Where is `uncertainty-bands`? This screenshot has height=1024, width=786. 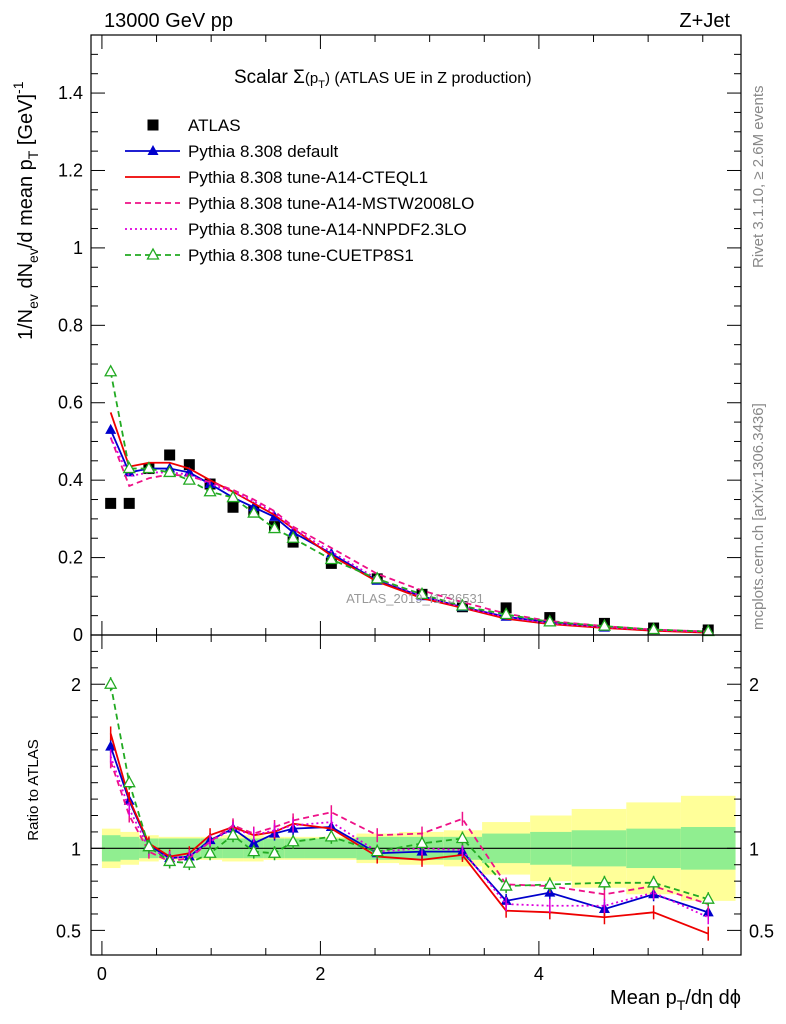 uncertainty-bands is located at coordinates (416, 848).